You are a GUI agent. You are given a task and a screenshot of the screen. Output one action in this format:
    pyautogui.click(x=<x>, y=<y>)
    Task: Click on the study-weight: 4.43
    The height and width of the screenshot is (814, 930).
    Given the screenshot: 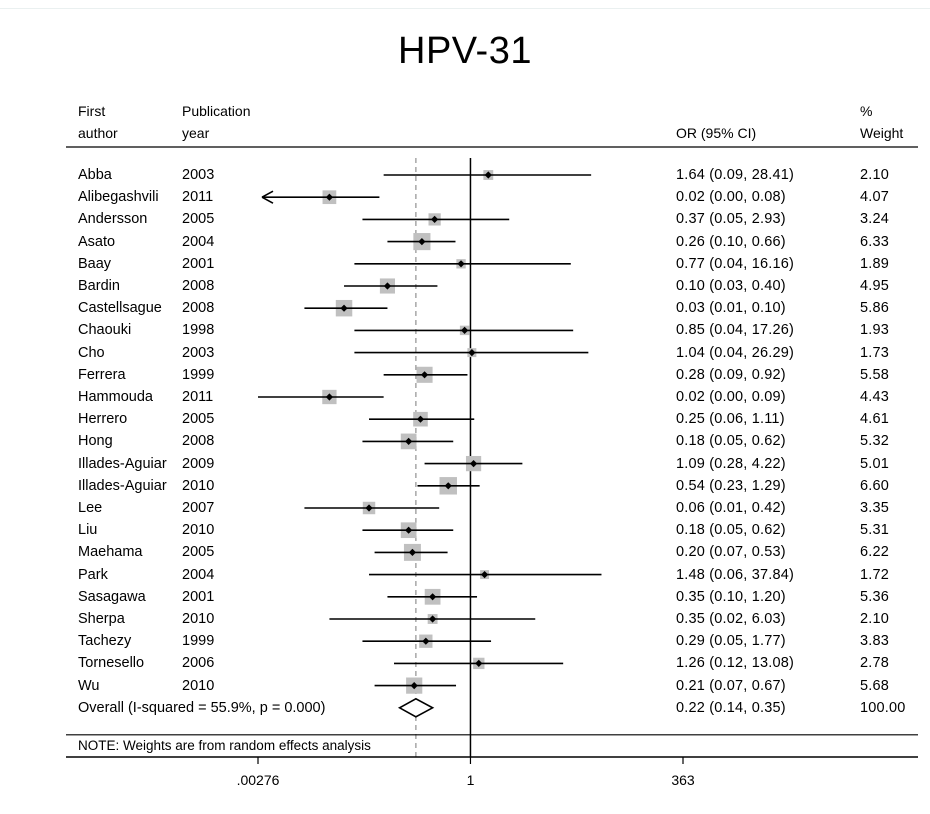 What is the action you would take?
    pyautogui.click(x=875, y=397)
    